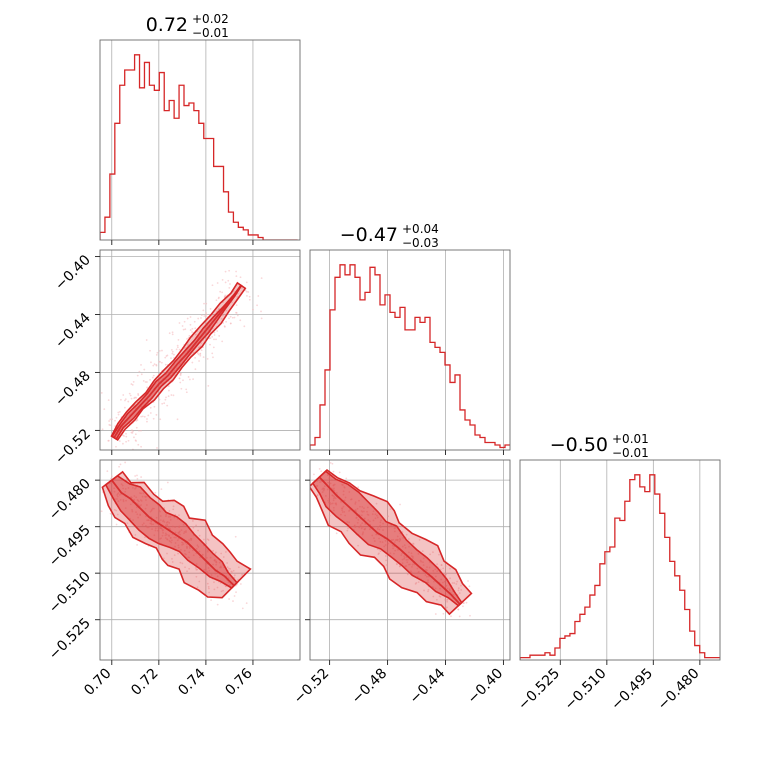 Image resolution: width=760 pixels, height=760 pixels. What do you see at coordinates (401, 583) in the screenshot?
I see `joint-panel-2-1: −0.52 −0.48 −0.44 −0.40` at bounding box center [401, 583].